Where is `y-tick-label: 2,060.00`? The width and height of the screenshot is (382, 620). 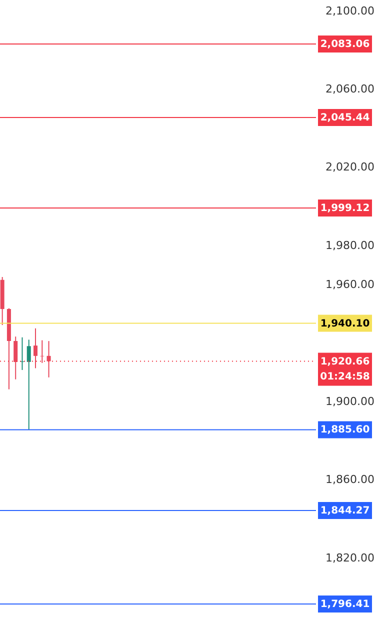
y-tick-label: 2,060.00 is located at coordinates (350, 89).